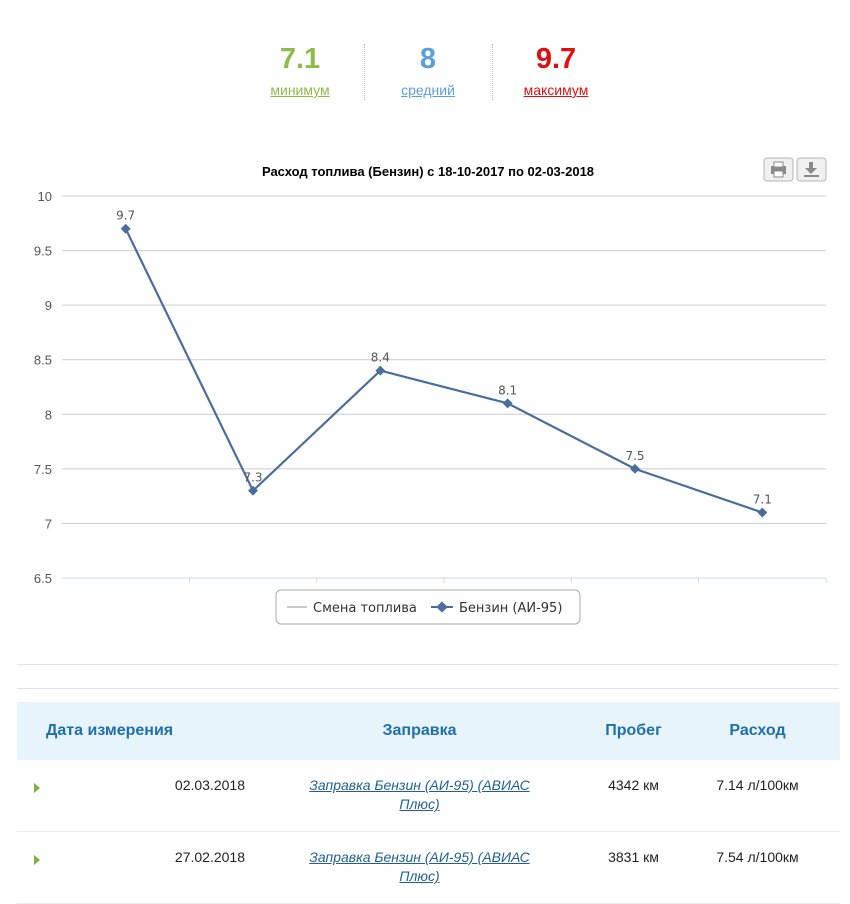 This screenshot has height=904, width=850. Describe the element at coordinates (757, 730) in the screenshot. I see `column-header-consumption: Расход` at that location.